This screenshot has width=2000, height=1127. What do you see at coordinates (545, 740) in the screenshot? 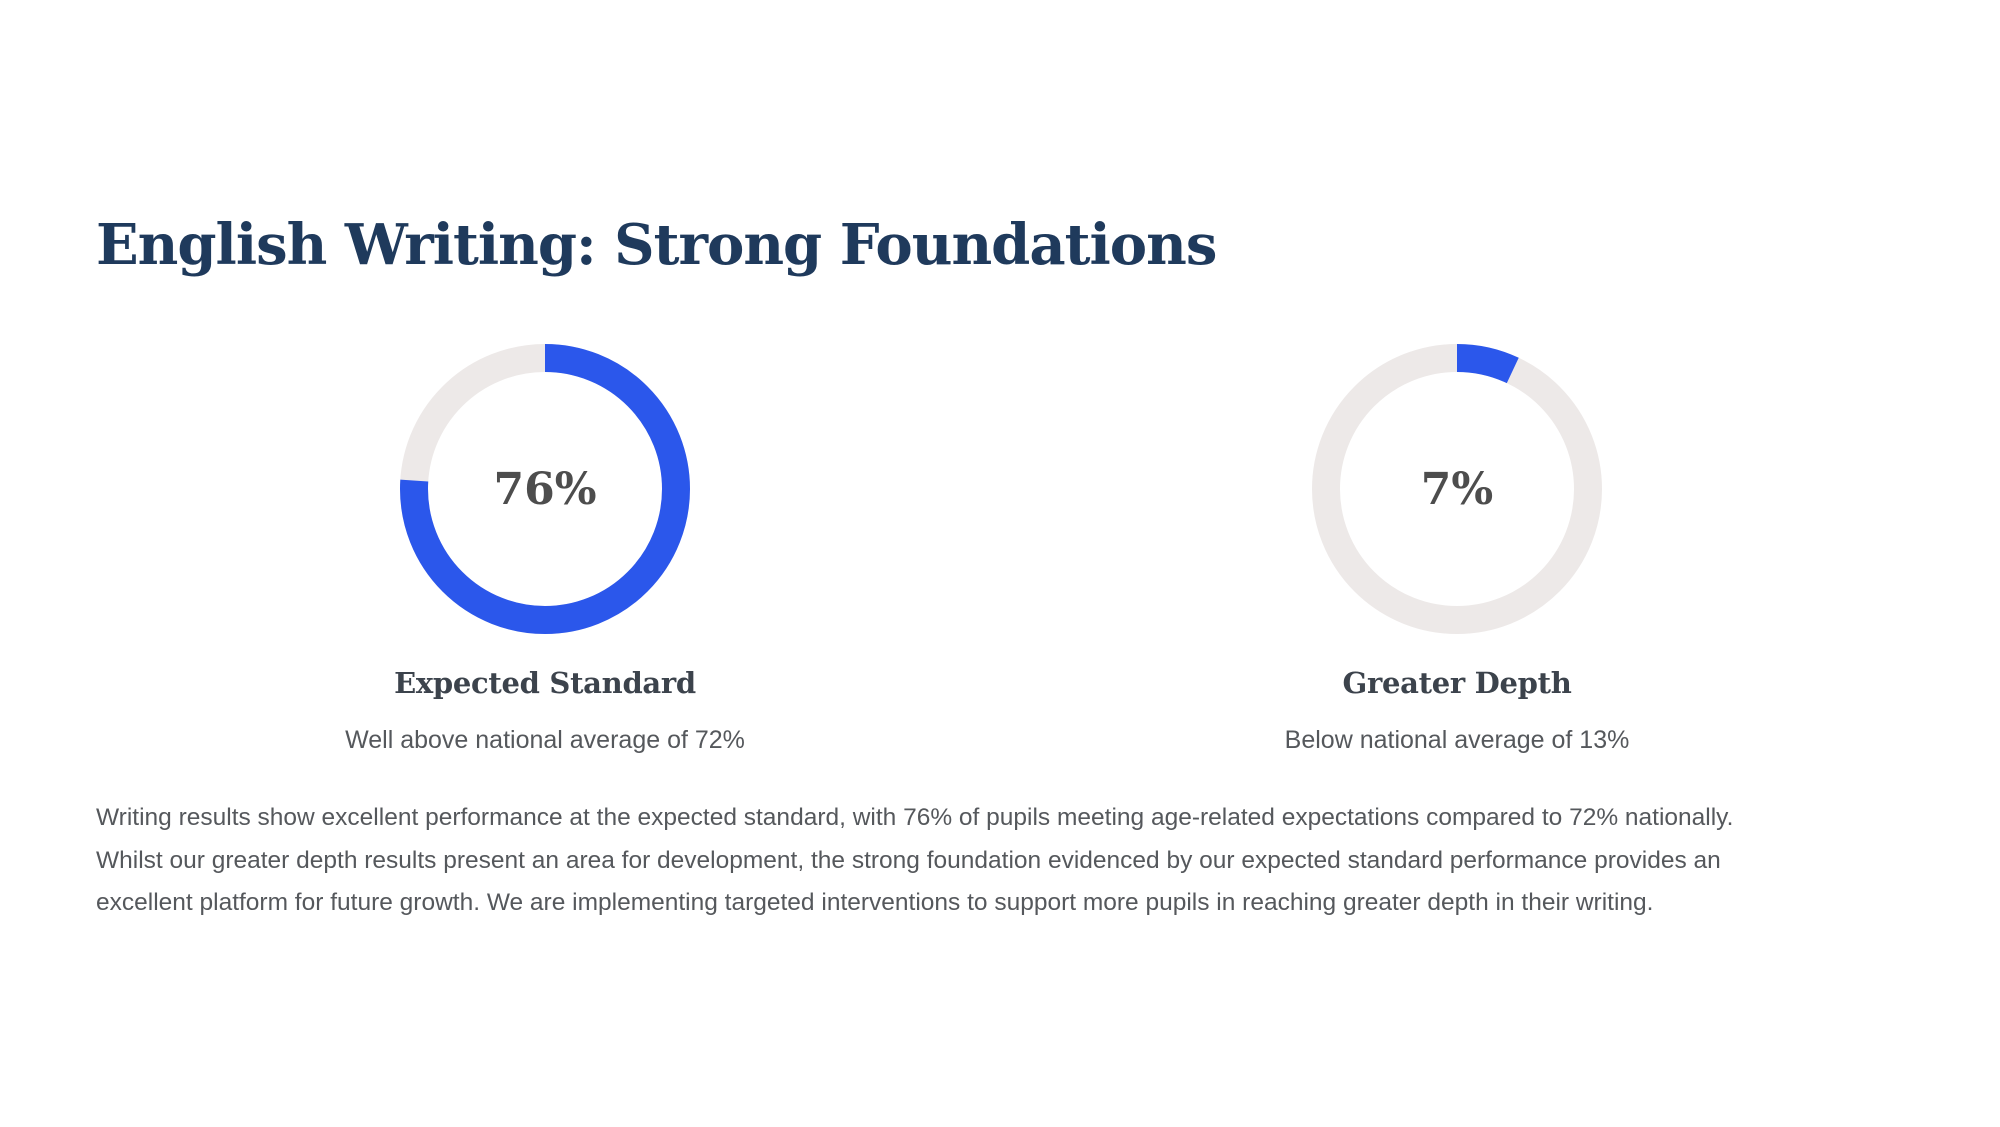
I see `chart-note-expected-standard: Well above national average of 72%` at bounding box center [545, 740].